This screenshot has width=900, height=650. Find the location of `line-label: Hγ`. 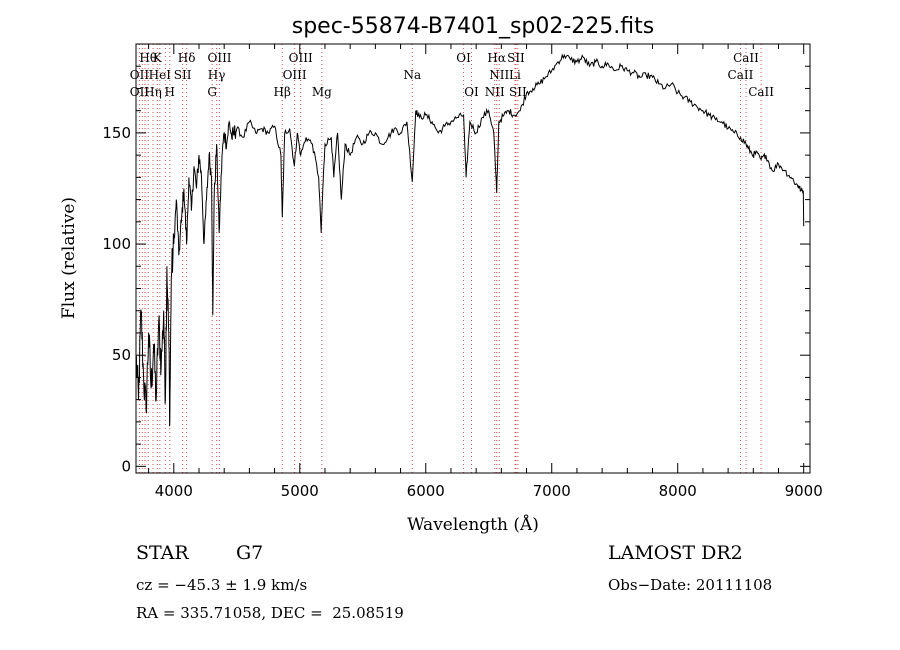

line-label: Hγ is located at coordinates (217, 75).